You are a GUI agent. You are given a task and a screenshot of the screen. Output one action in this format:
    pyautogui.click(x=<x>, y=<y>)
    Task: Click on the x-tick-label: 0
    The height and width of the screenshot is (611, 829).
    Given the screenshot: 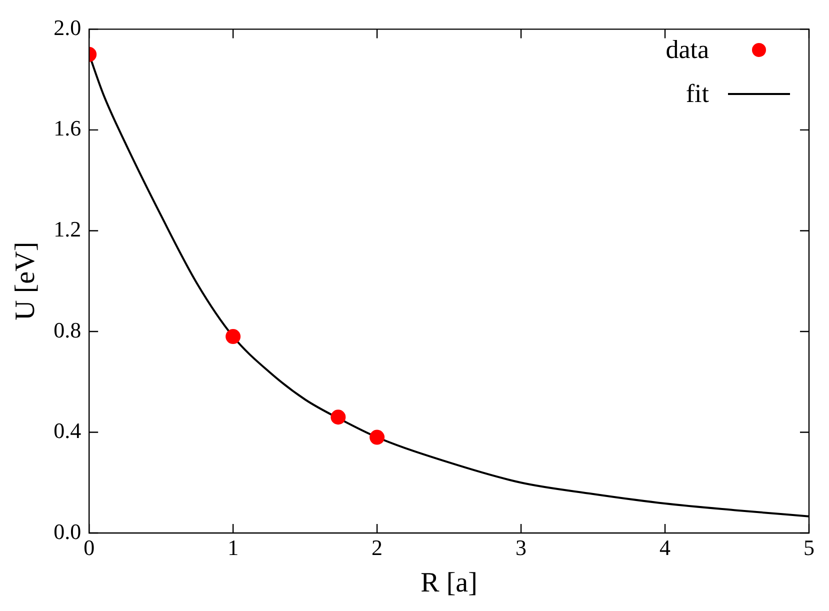 What is the action you would take?
    pyautogui.click(x=89, y=547)
    